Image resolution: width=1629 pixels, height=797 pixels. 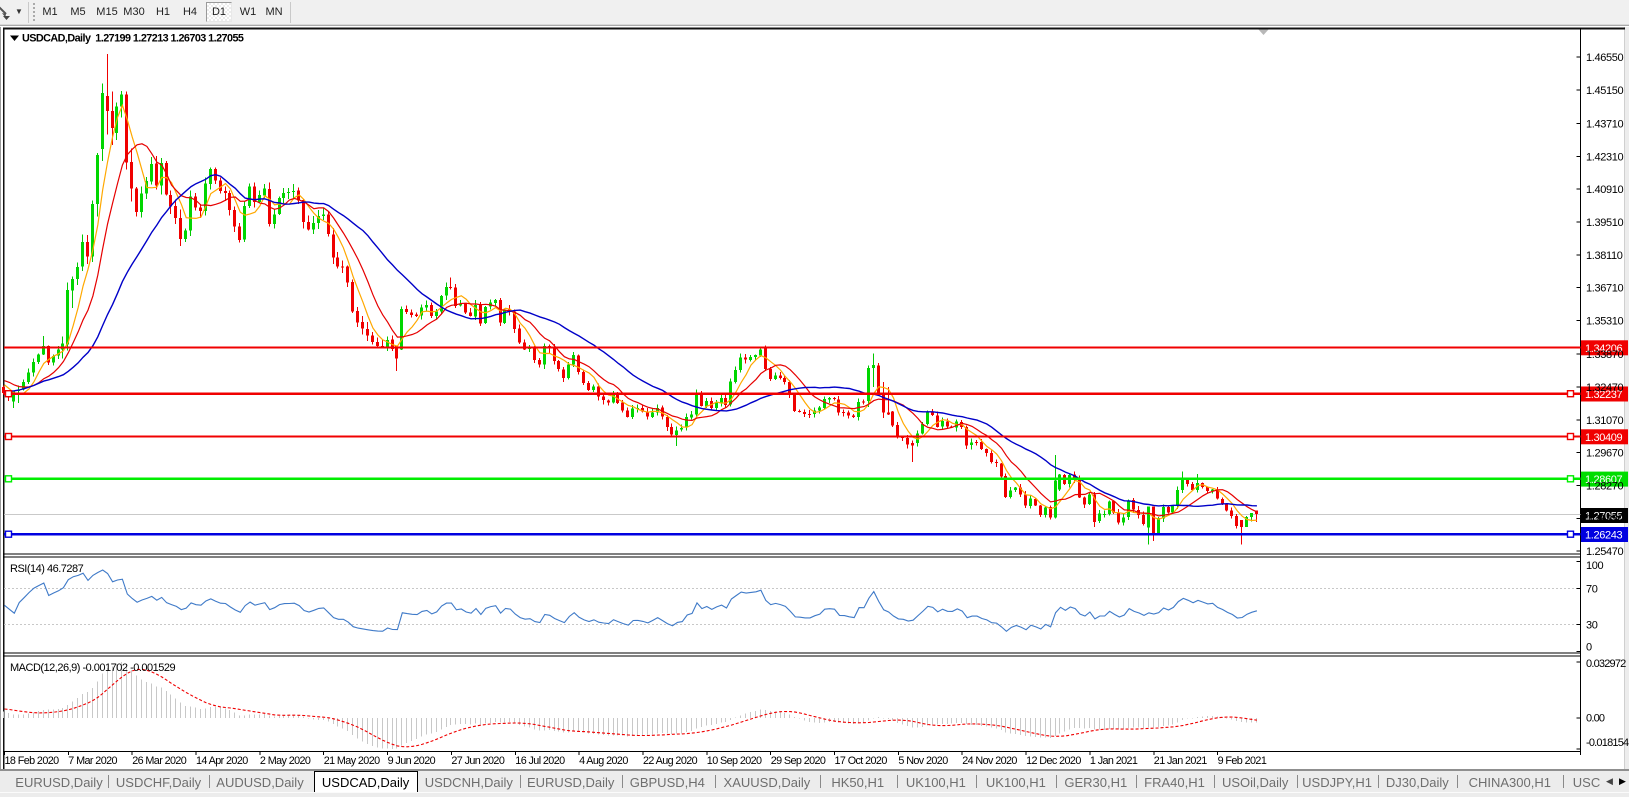 What do you see at coordinates (1595, 719) in the screenshot?
I see `svg-text: 0.00` at bounding box center [1595, 719].